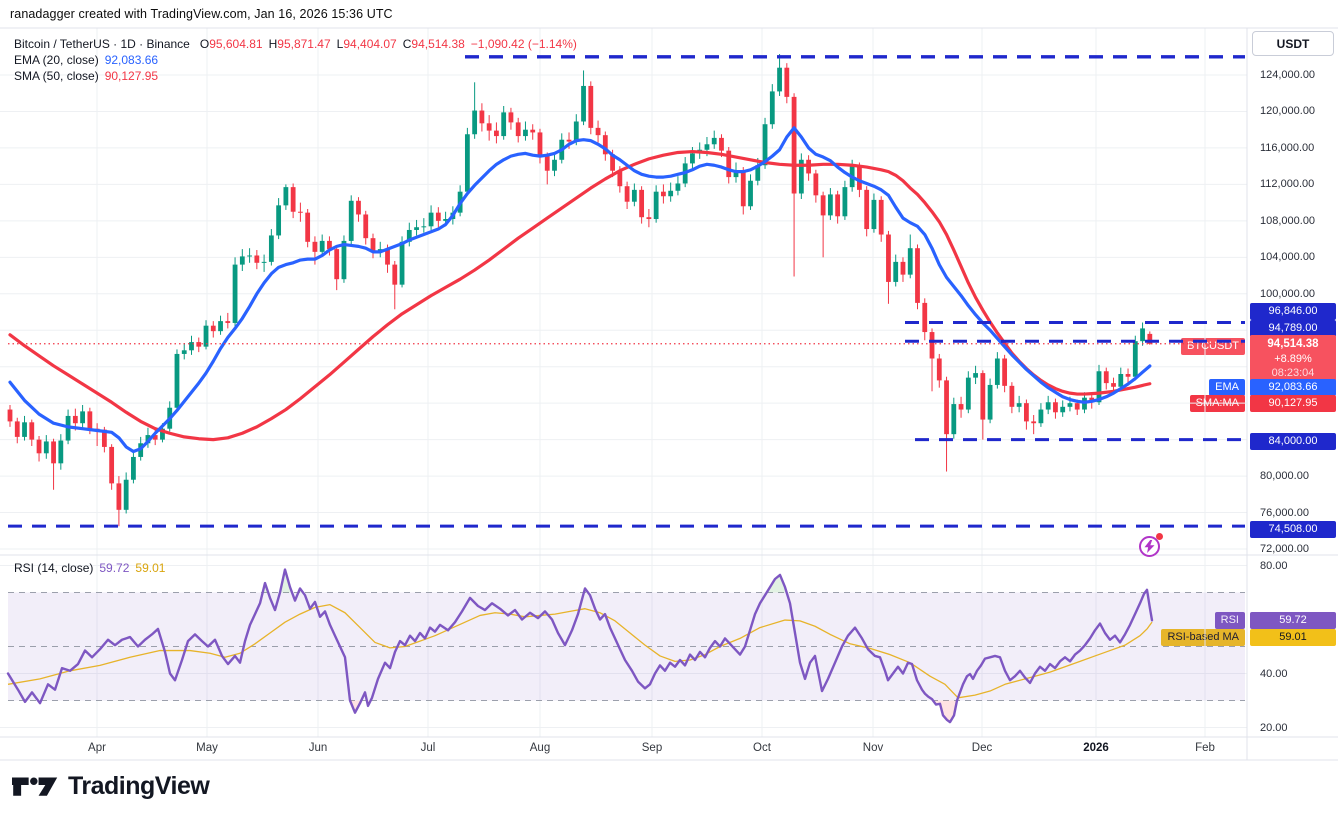 This screenshot has width=1338, height=823. I want to click on flash-ring, so click(1149, 546).